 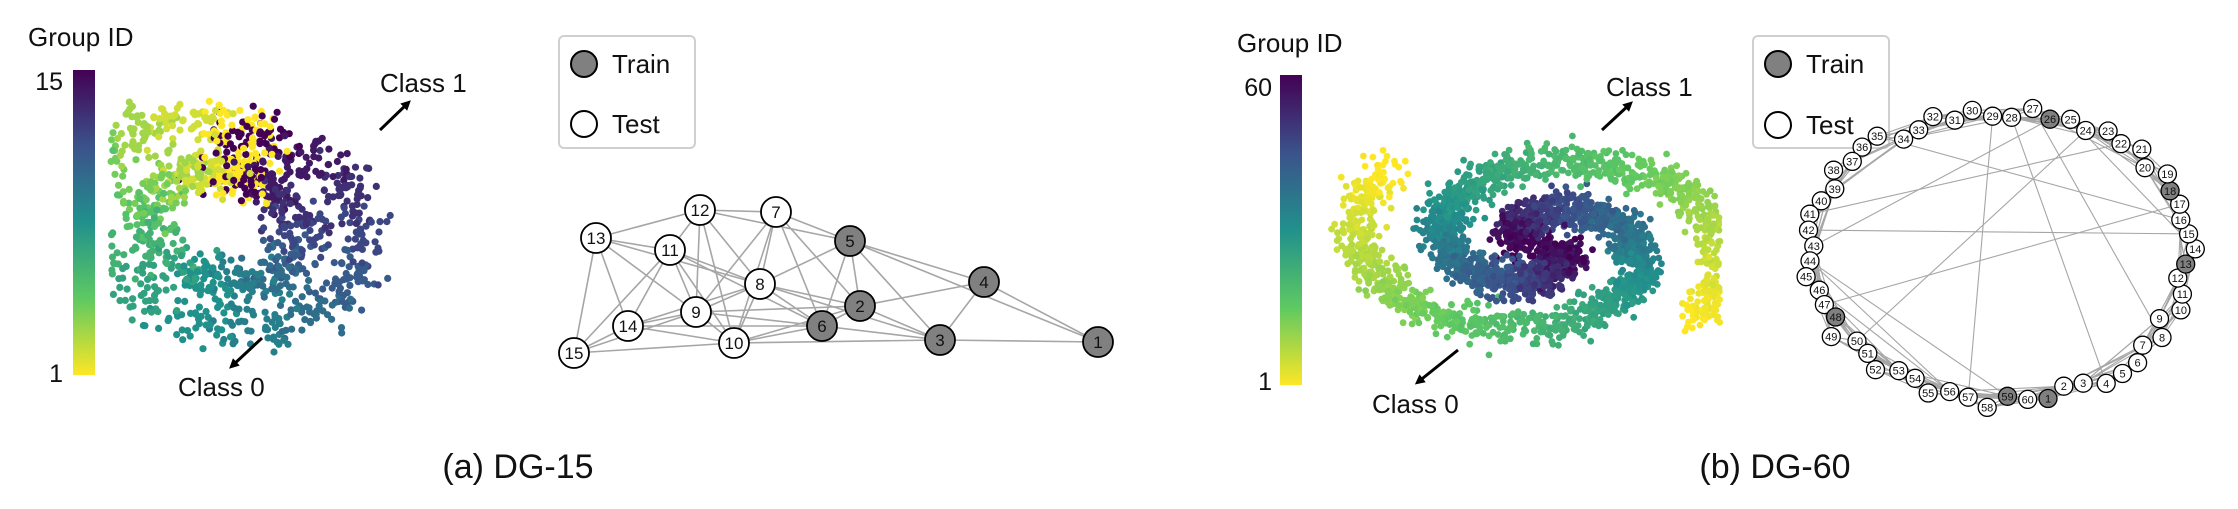 What do you see at coordinates (1778, 64) in the screenshot?
I see `legend-train-marker-b` at bounding box center [1778, 64].